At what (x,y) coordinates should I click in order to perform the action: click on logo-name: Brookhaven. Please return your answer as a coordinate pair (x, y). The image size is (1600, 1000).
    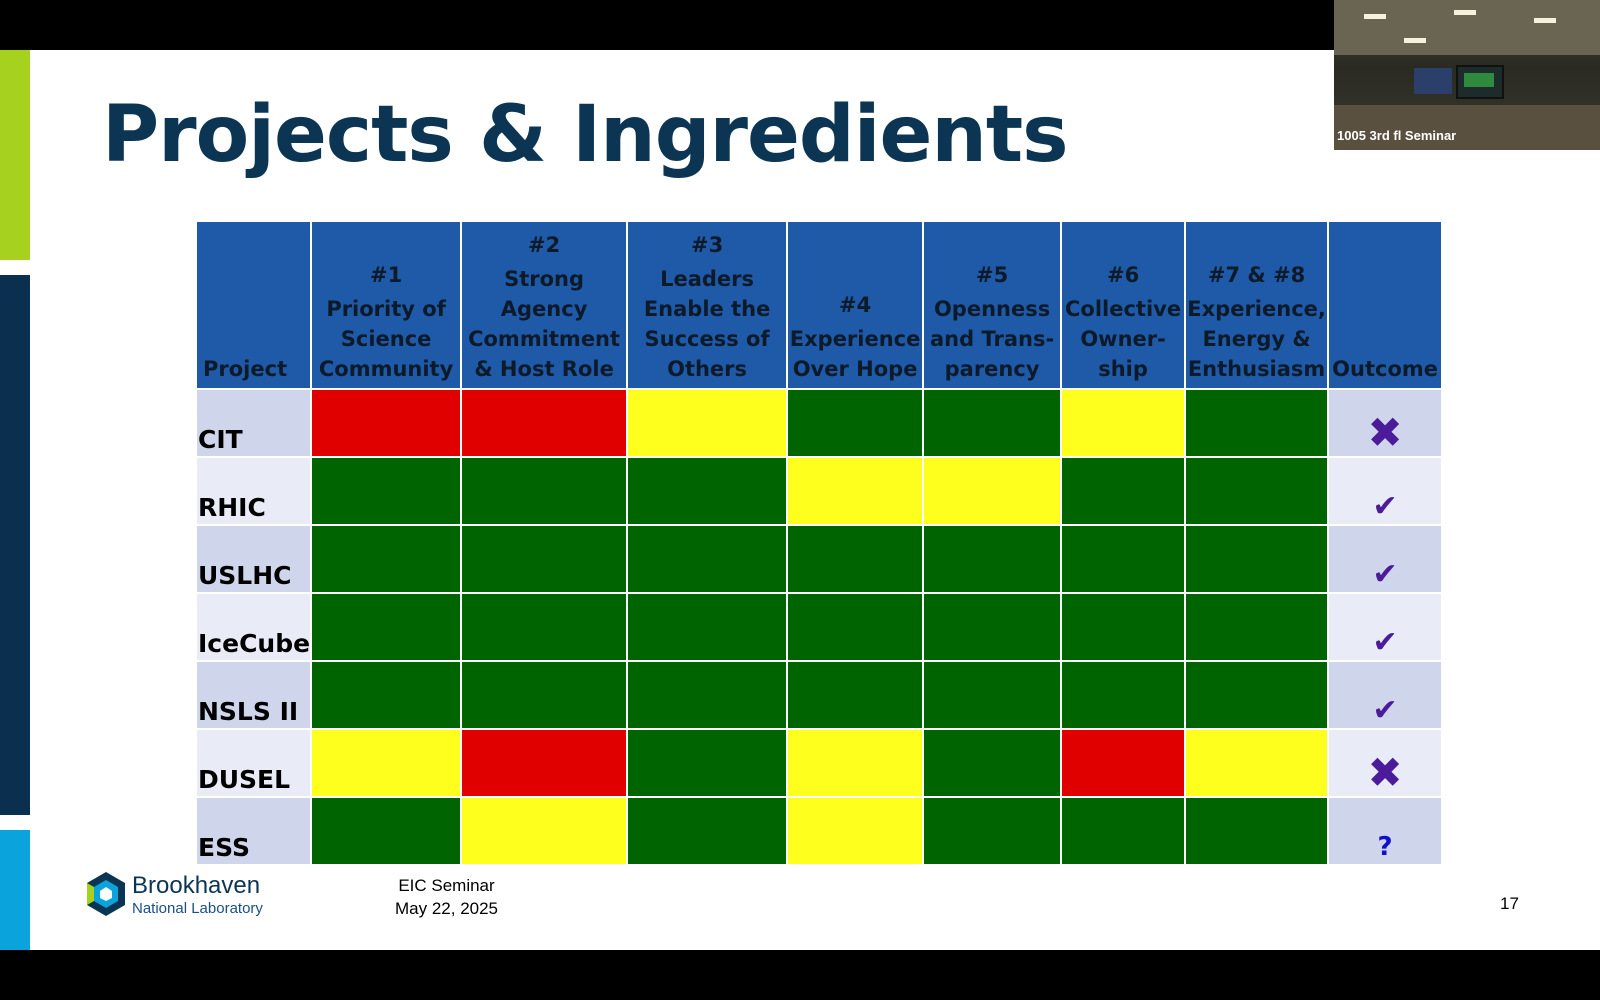
    Looking at the image, I should click on (196, 885).